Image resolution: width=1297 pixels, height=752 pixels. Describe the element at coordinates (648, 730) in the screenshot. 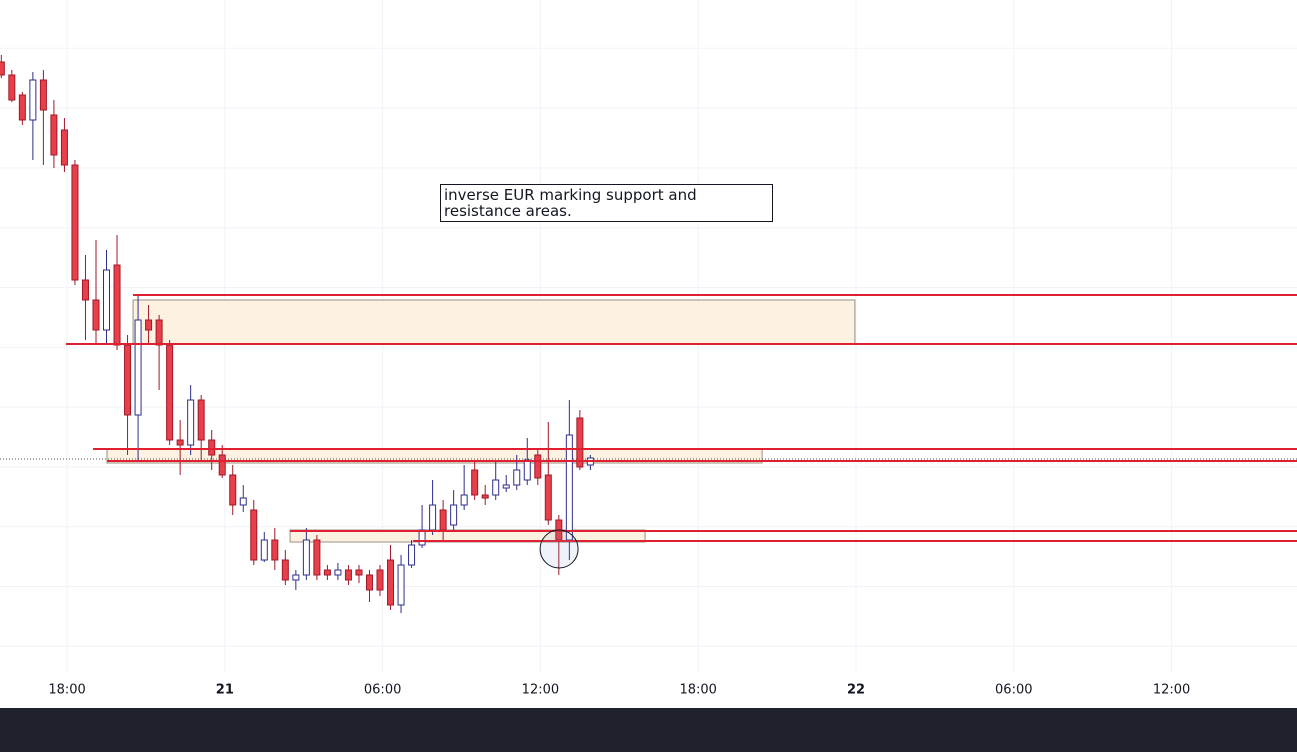

I see `bottom-toolbar` at that location.